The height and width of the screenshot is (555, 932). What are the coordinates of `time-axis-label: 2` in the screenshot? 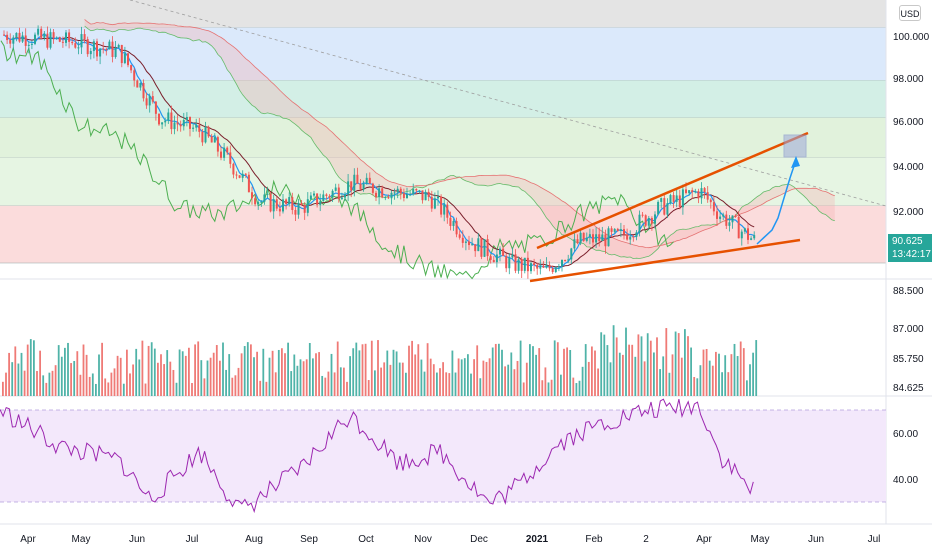 It's located at (646, 539).